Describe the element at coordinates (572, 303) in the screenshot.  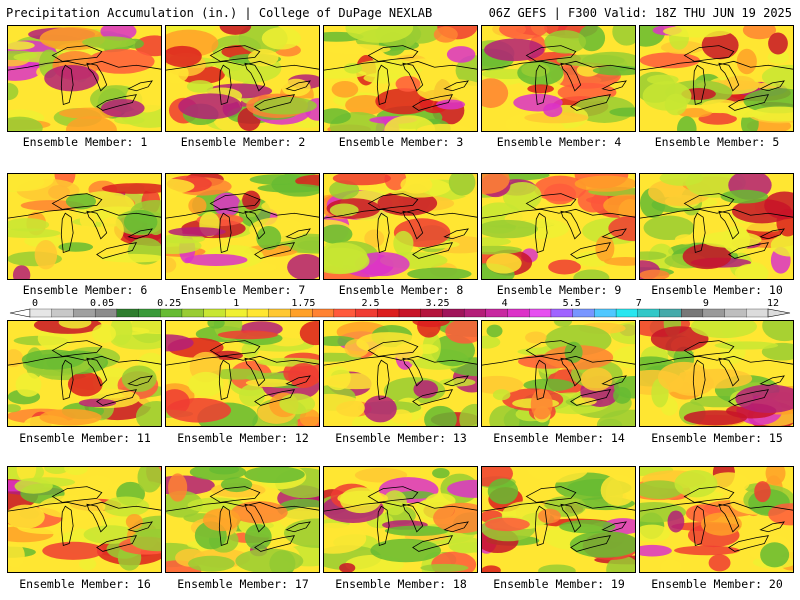
I see `colorbar-tick-label: 5.5` at that location.